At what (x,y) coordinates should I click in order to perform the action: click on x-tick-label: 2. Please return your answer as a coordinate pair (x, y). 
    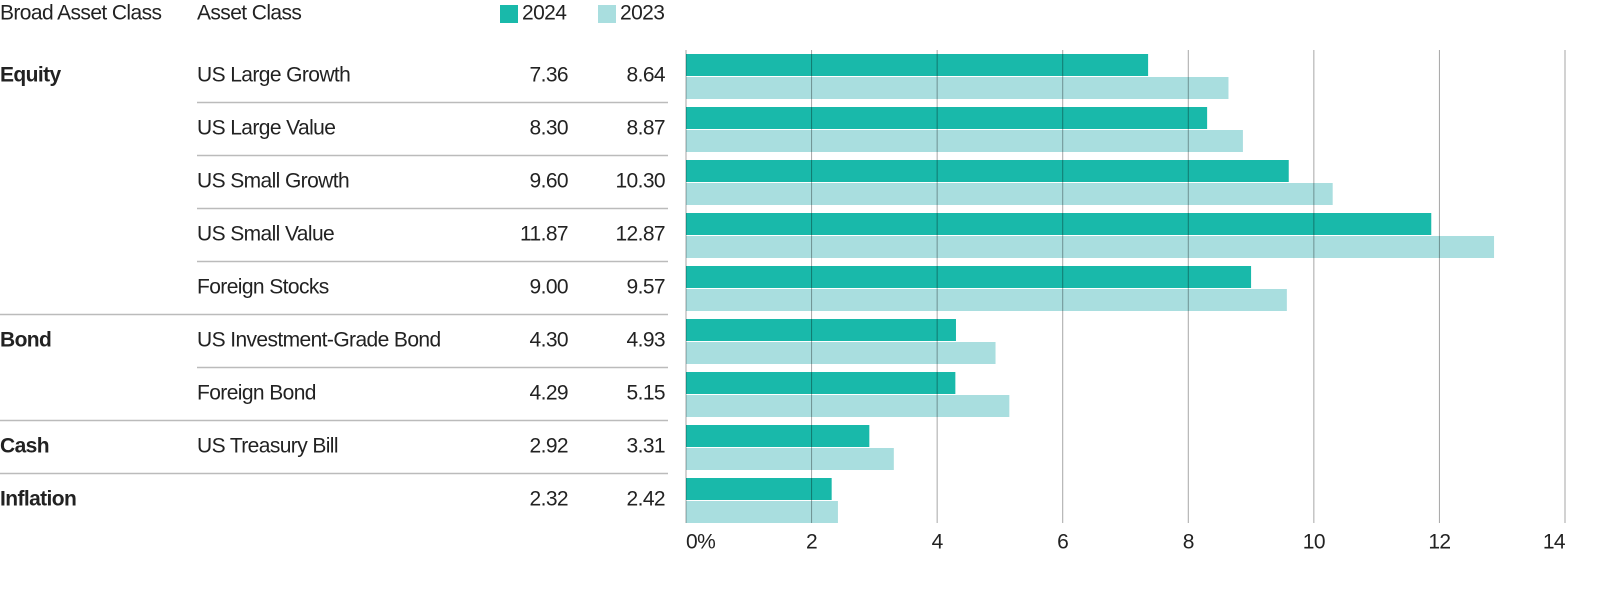
    Looking at the image, I should click on (811, 542).